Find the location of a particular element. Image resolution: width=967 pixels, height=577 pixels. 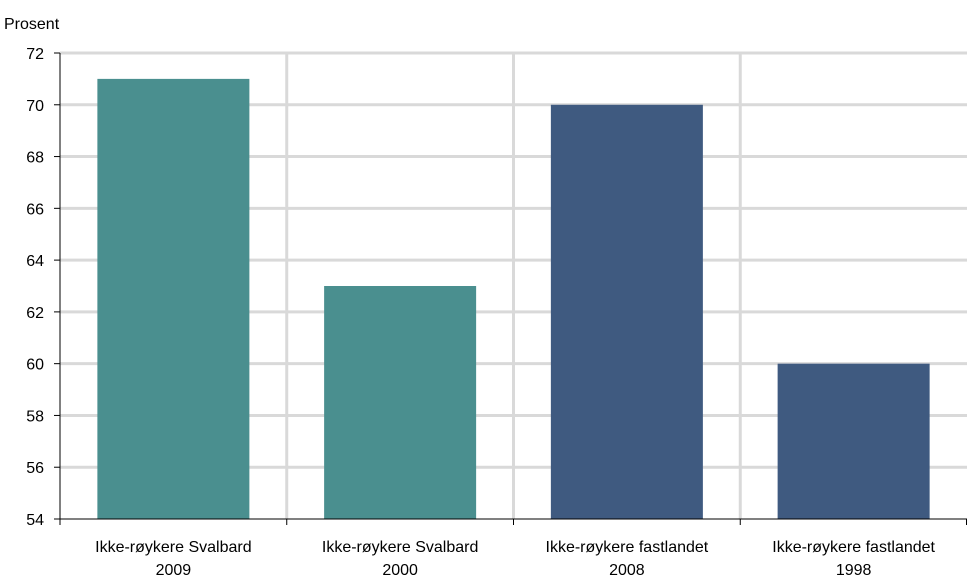

x-category-label: Ikke-røykere Svalbard 2009 is located at coordinates (173, 558).